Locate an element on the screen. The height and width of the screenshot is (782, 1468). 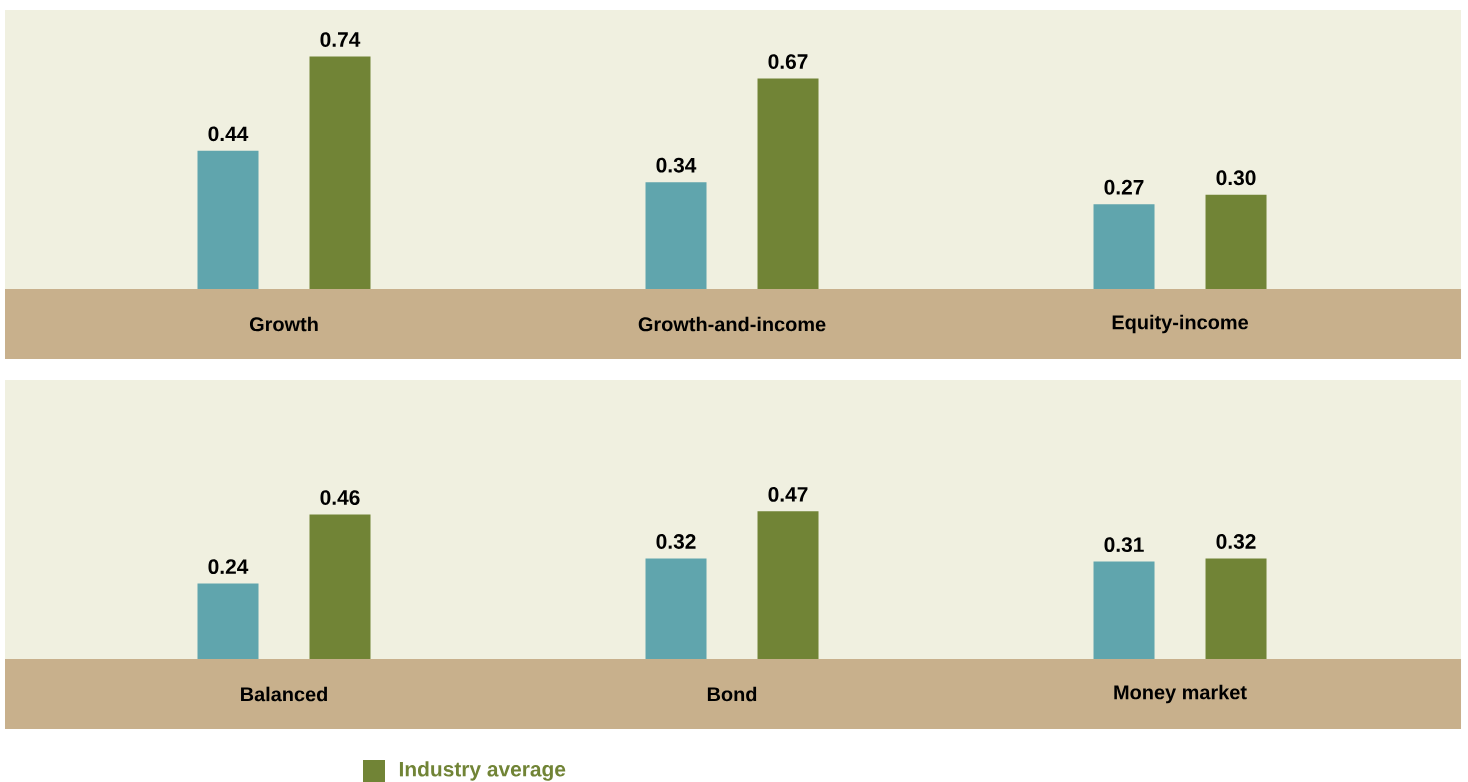
x-tick-label: Balanced is located at coordinates (284, 694).